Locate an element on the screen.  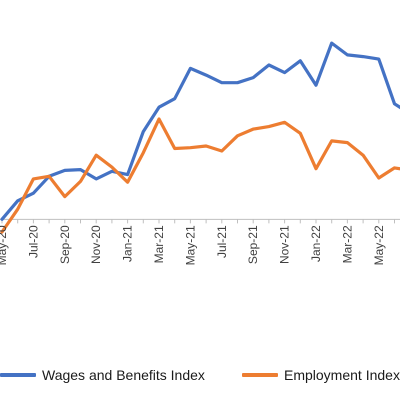
x-tick-label: Nov-20 is located at coordinates (96, 244).